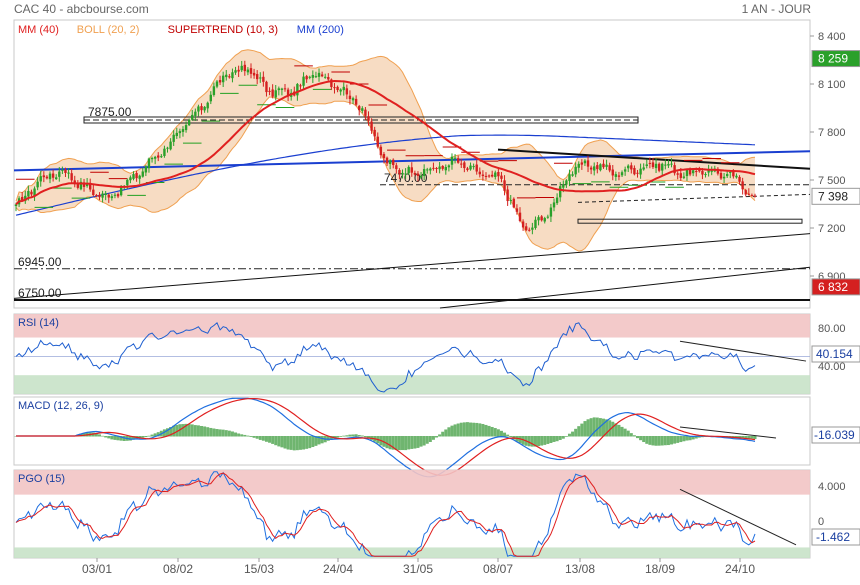 The image size is (860, 585). I want to click on level-label-6750: 6750.00, so click(40, 293).